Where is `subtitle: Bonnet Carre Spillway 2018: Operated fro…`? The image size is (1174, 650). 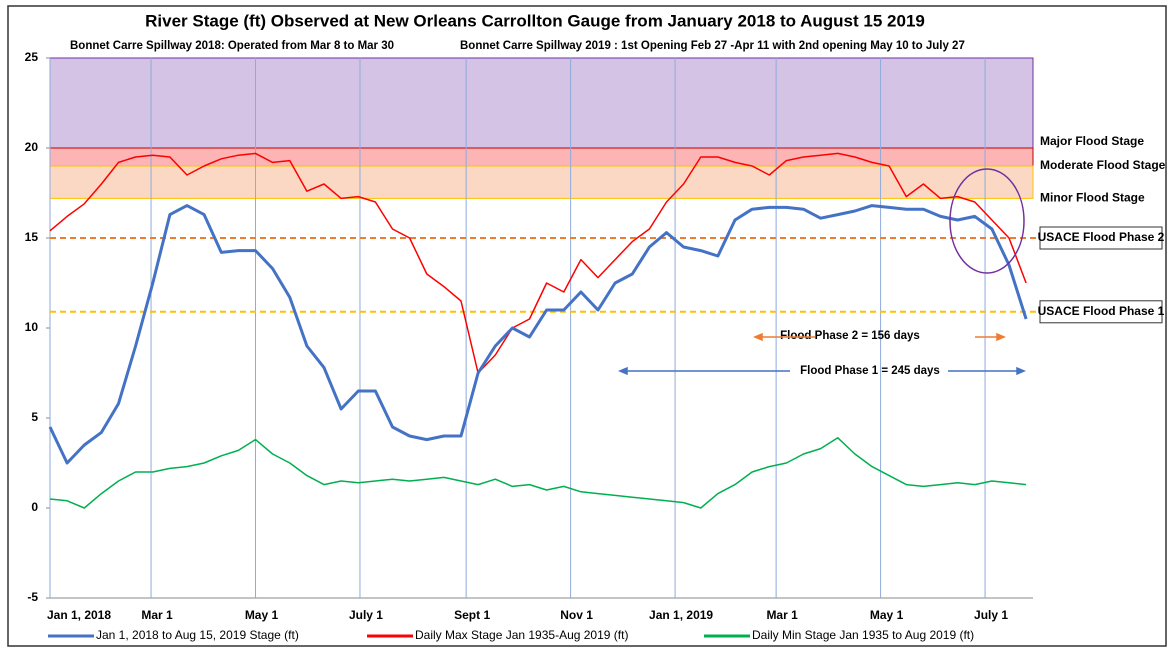
subtitle: Bonnet Carre Spillway 2018: Operated fro… is located at coordinates (232, 46).